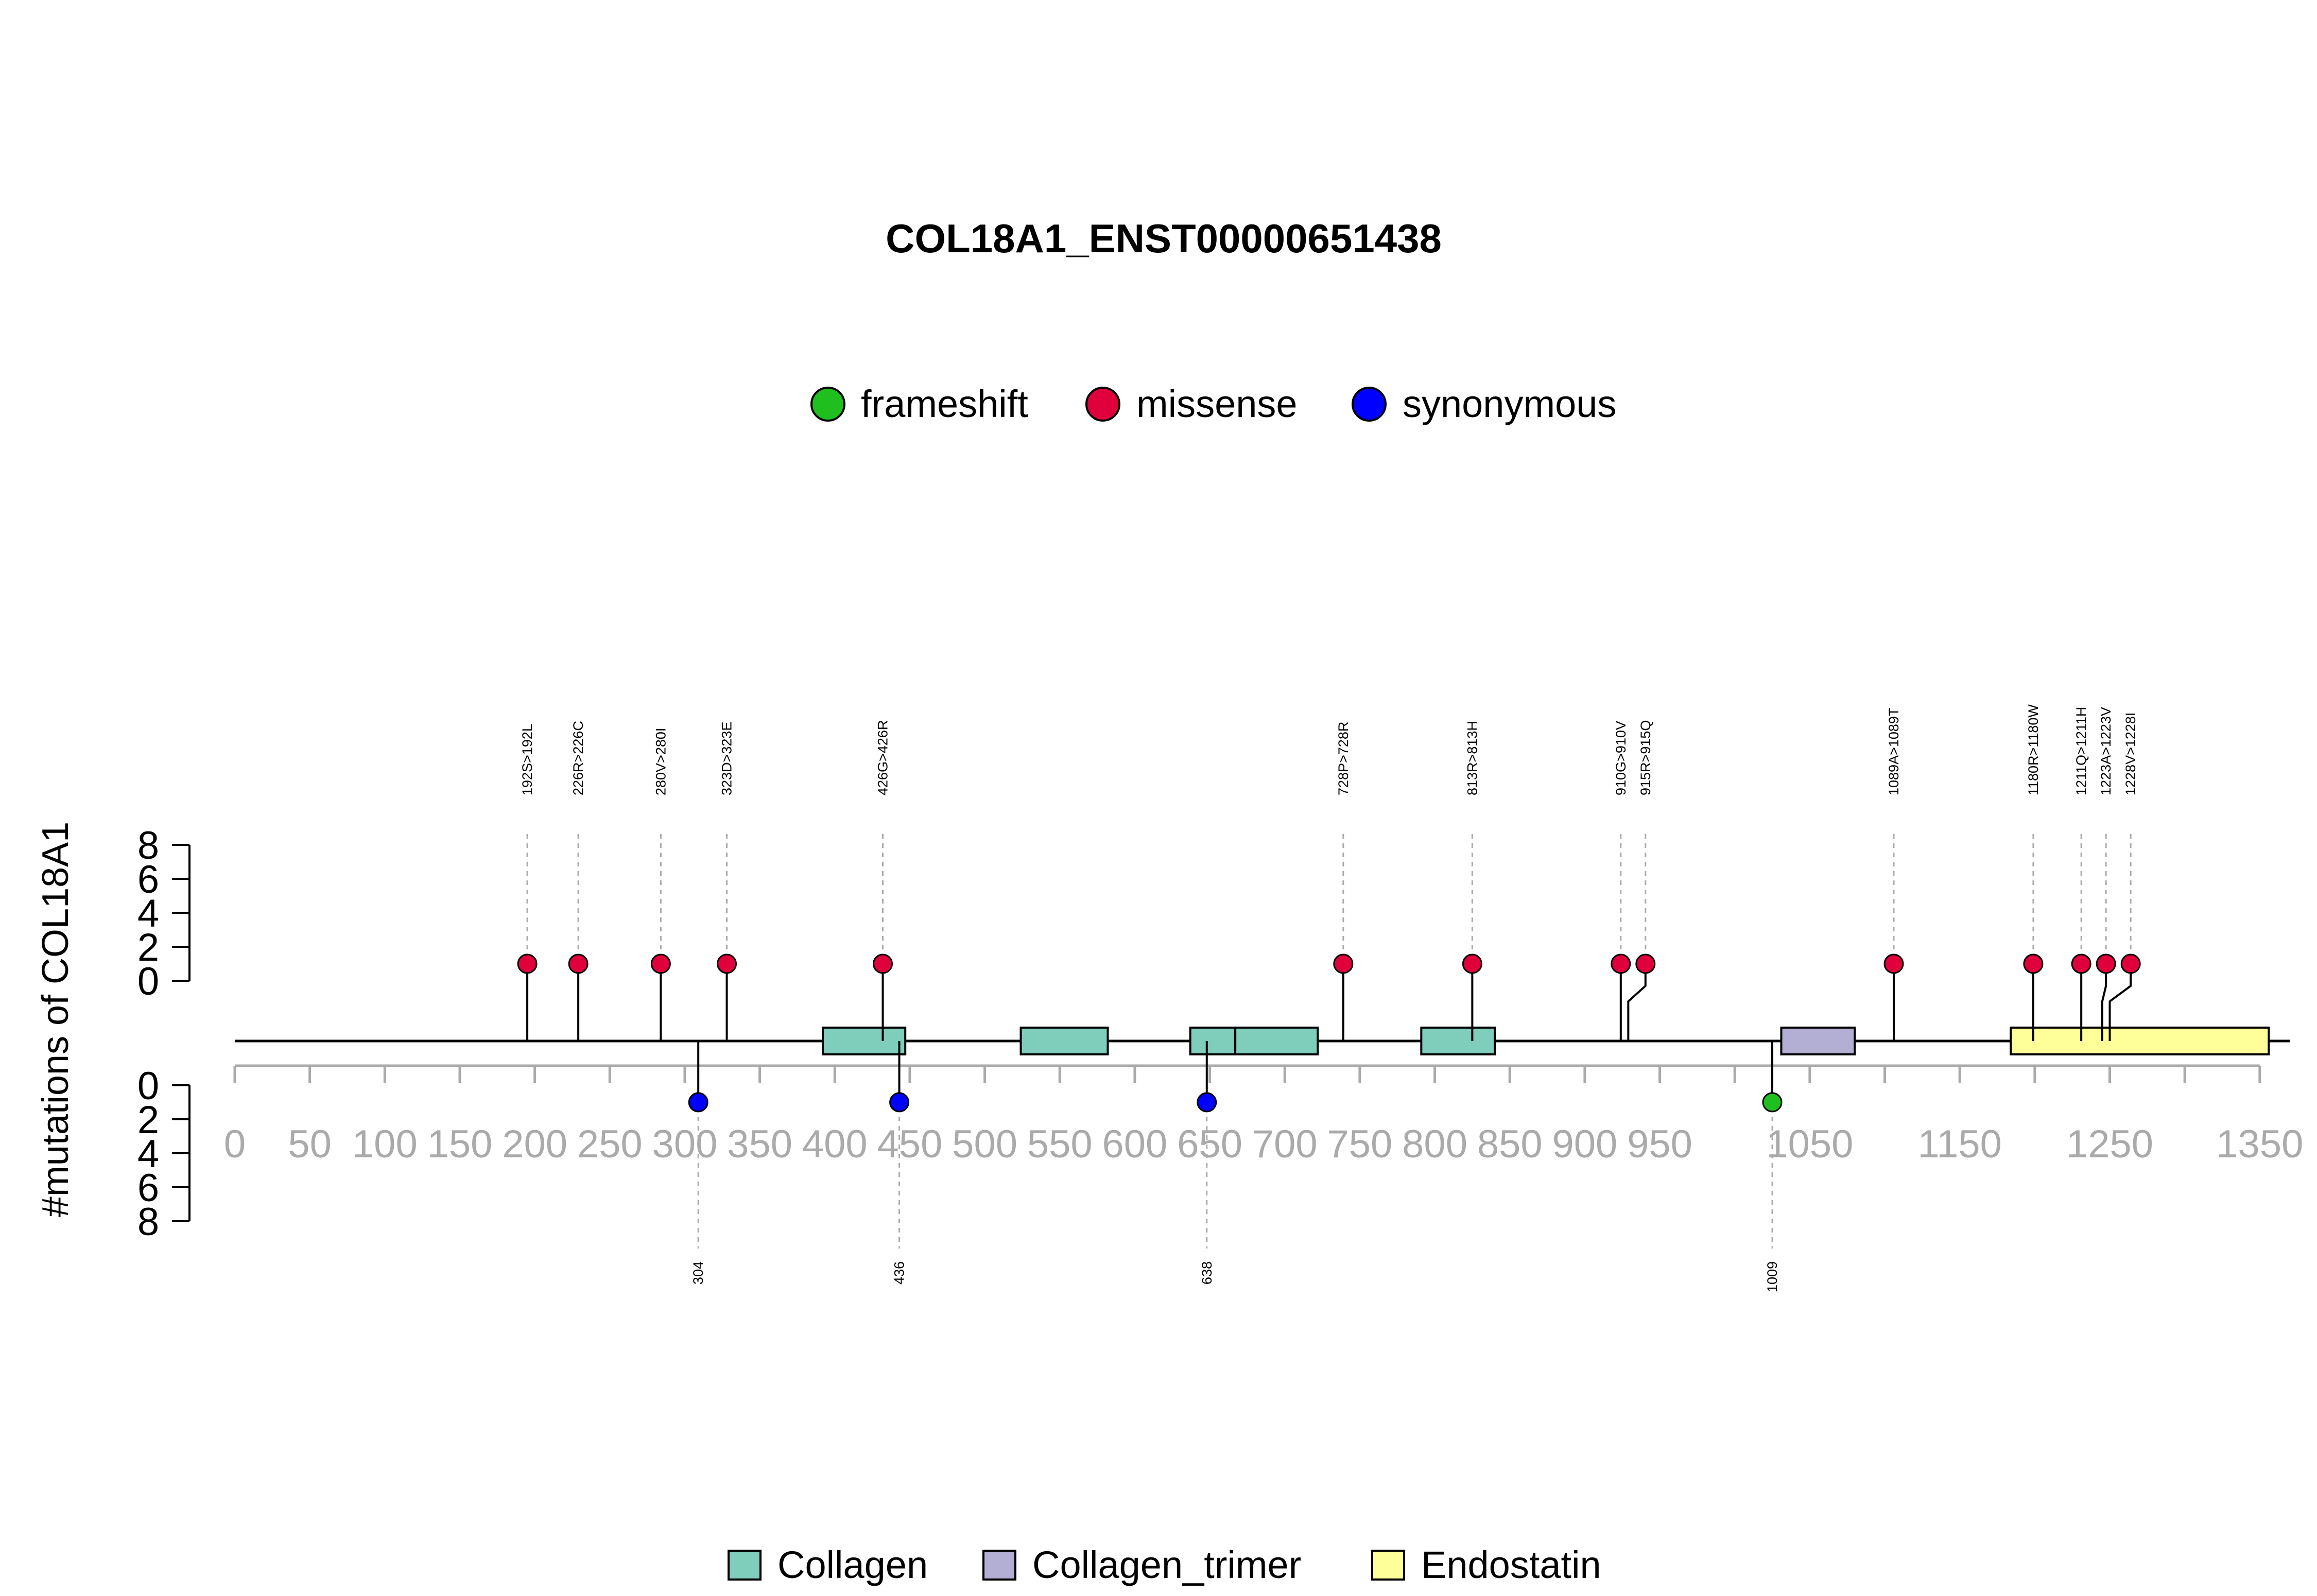 This screenshot has height=1596, width=2317. Describe the element at coordinates (1893, 751) in the screenshot. I see `mutation-label: 1089A>1089T` at that location.